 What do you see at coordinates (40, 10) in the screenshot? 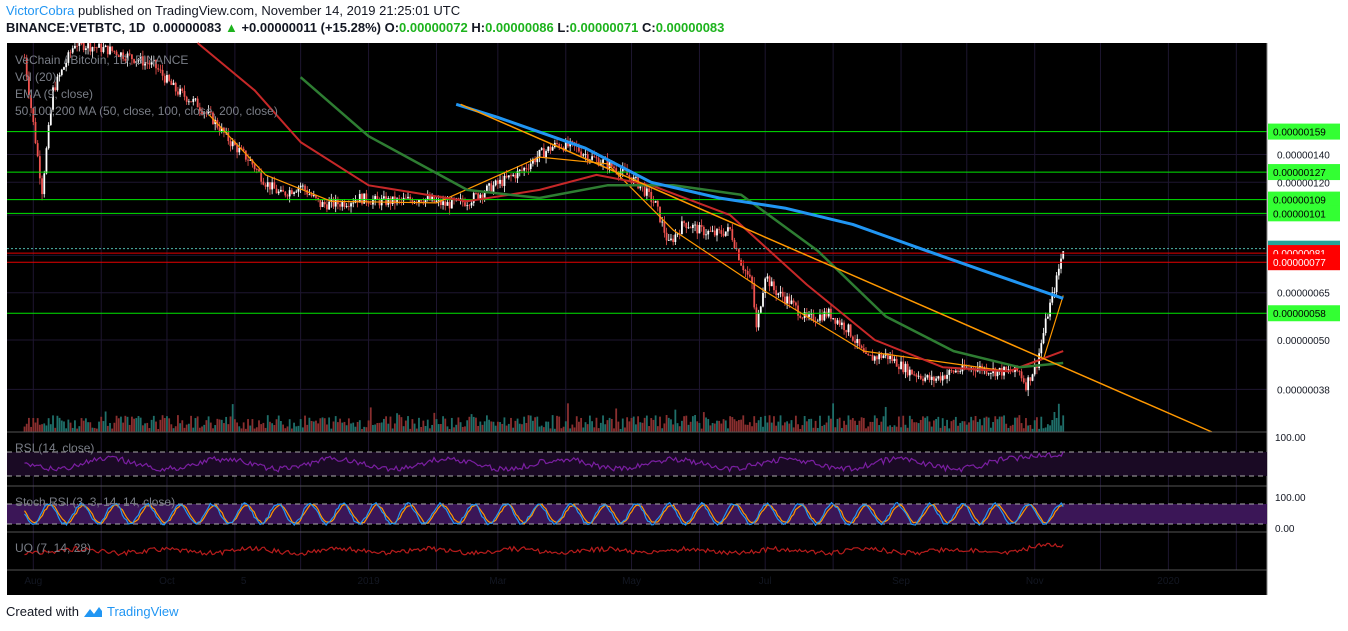
I see `author-link: VictorCobra` at bounding box center [40, 10].